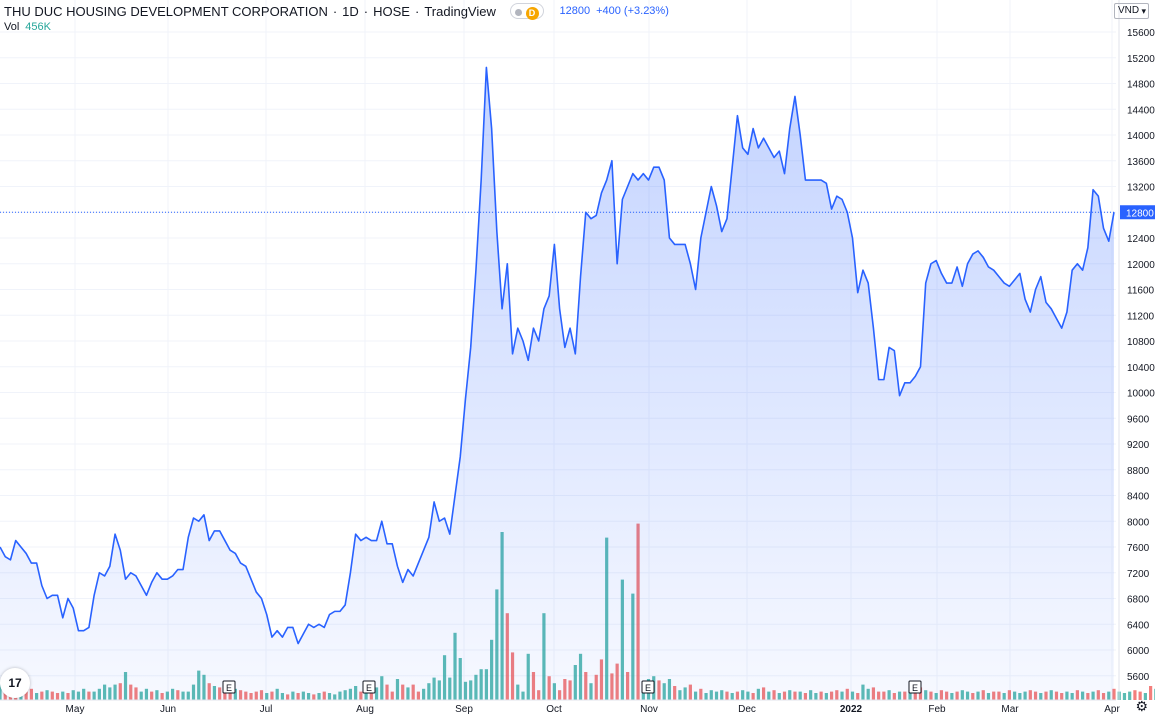 The image size is (1155, 716). What do you see at coordinates (1141, 239) in the screenshot?
I see `price-tick-label: 12400` at bounding box center [1141, 239].